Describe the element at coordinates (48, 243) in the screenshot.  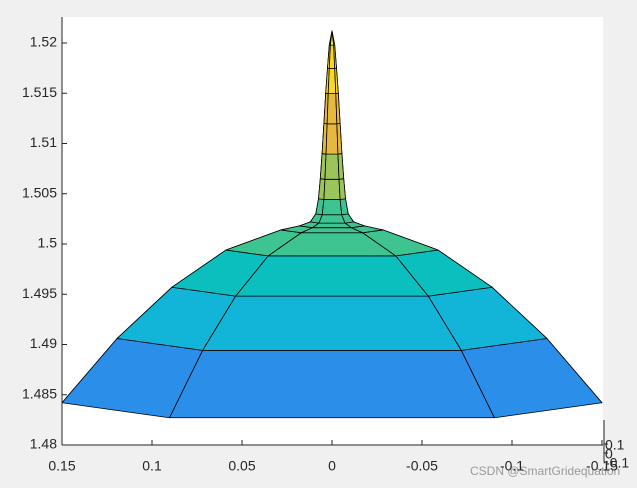
I see `z-tick-label: 1.5` at that location.